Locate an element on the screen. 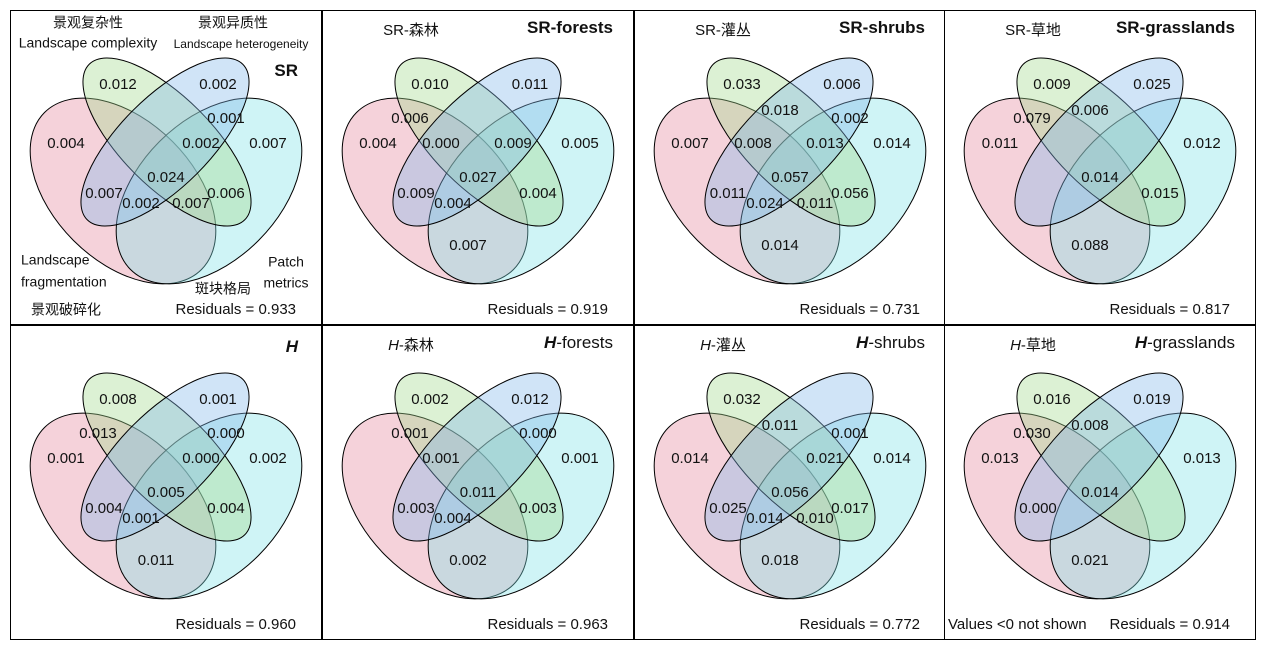  region-value-RR: 0.004 is located at coordinates (538, 193).